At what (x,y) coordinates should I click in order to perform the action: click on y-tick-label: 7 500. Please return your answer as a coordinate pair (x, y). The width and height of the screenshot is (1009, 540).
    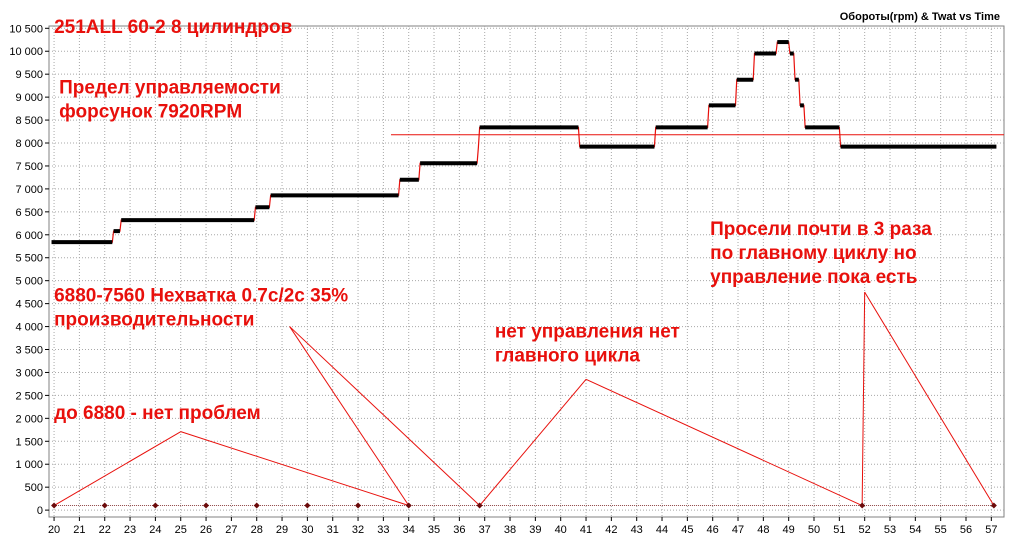
    Looking at the image, I should click on (29, 167).